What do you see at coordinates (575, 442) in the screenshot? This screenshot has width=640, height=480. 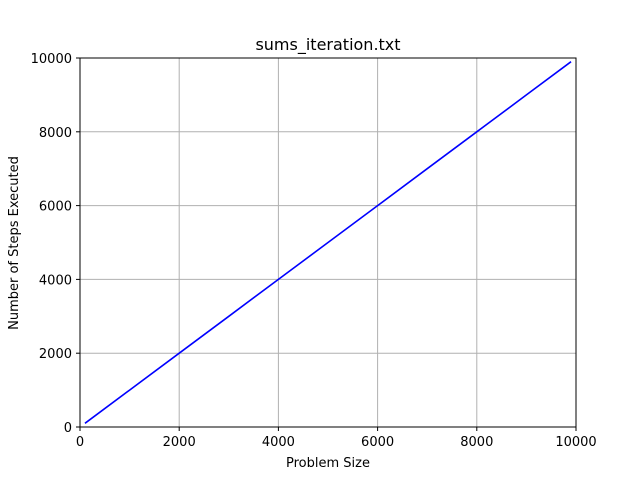 I see `x-tick-label: 10000` at bounding box center [575, 442].